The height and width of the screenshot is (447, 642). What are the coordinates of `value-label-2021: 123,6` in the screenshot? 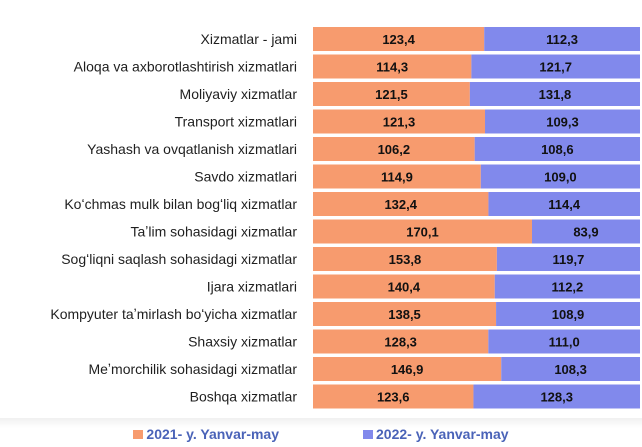 It's located at (393, 397).